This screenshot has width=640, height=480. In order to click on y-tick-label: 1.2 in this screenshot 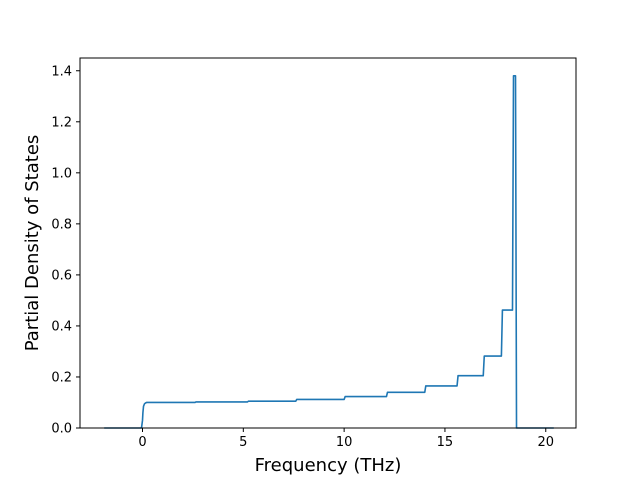, I will do `click(61, 122)`.